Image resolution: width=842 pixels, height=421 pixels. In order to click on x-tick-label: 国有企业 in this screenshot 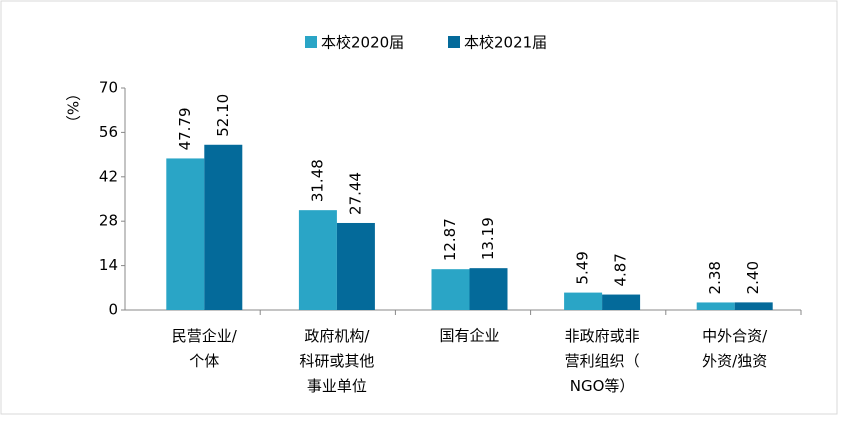, I will do `click(469, 336)`.